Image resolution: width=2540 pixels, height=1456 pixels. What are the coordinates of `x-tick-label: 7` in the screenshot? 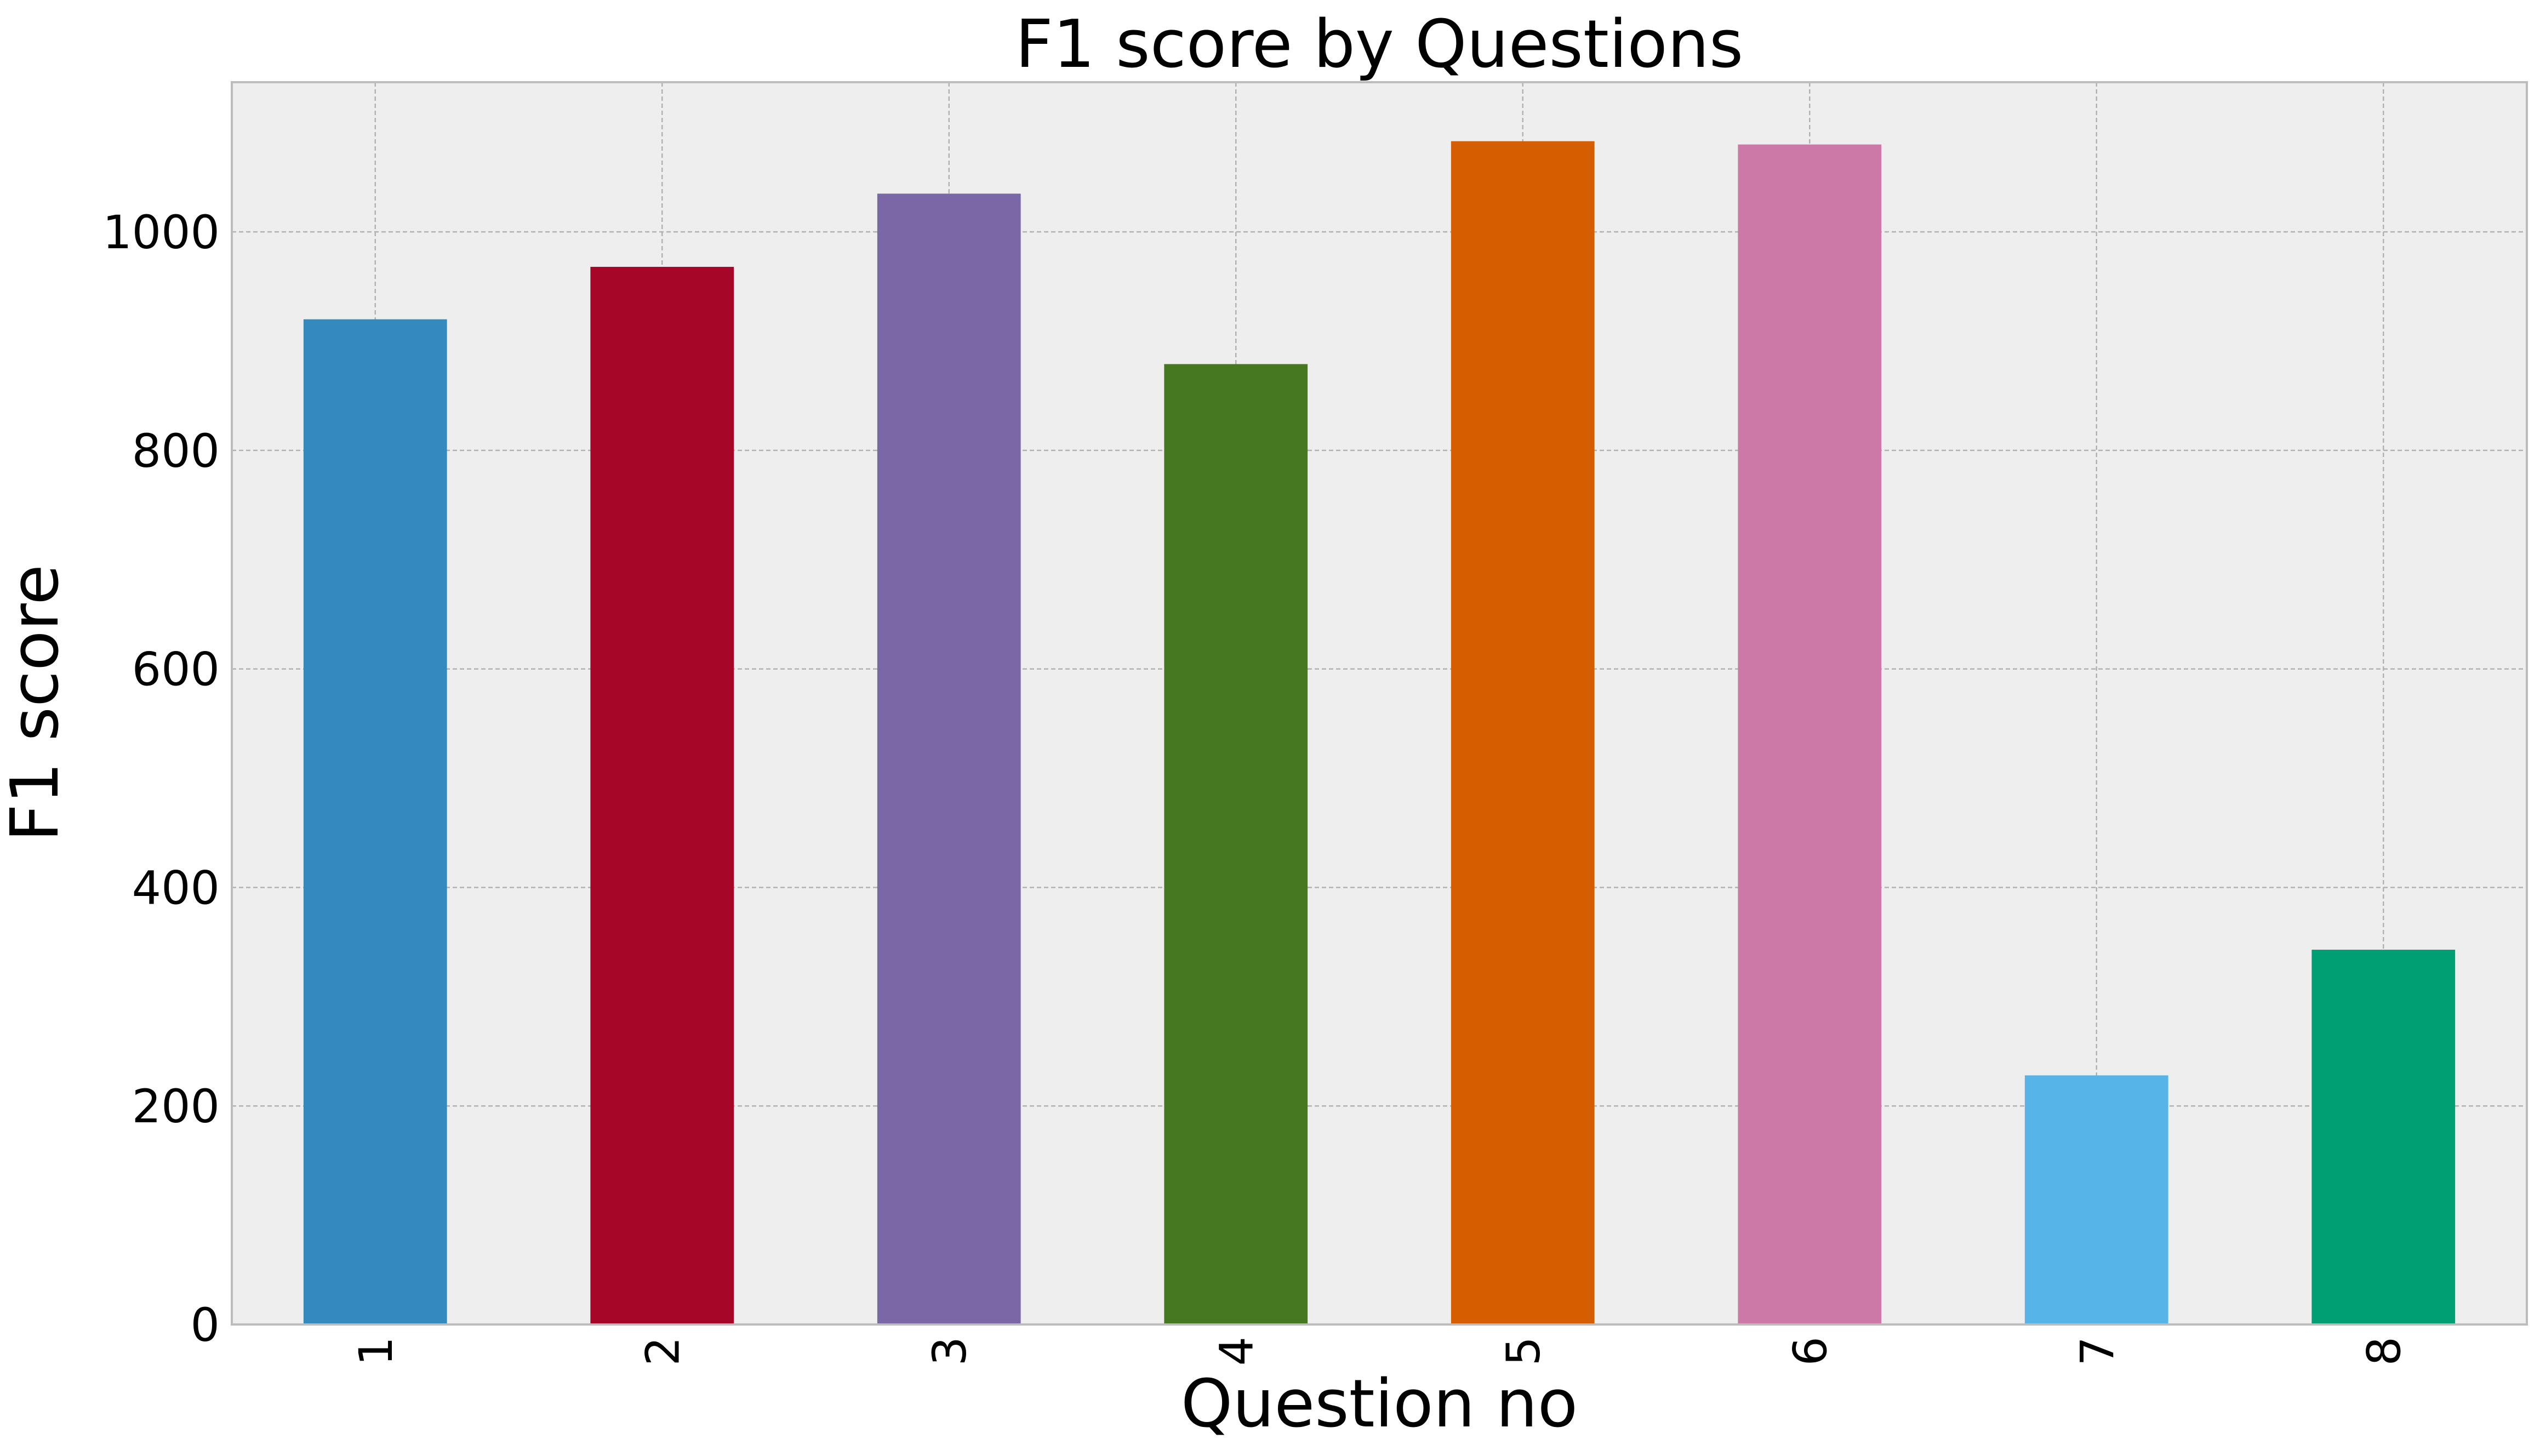 It's located at (2097, 1352).